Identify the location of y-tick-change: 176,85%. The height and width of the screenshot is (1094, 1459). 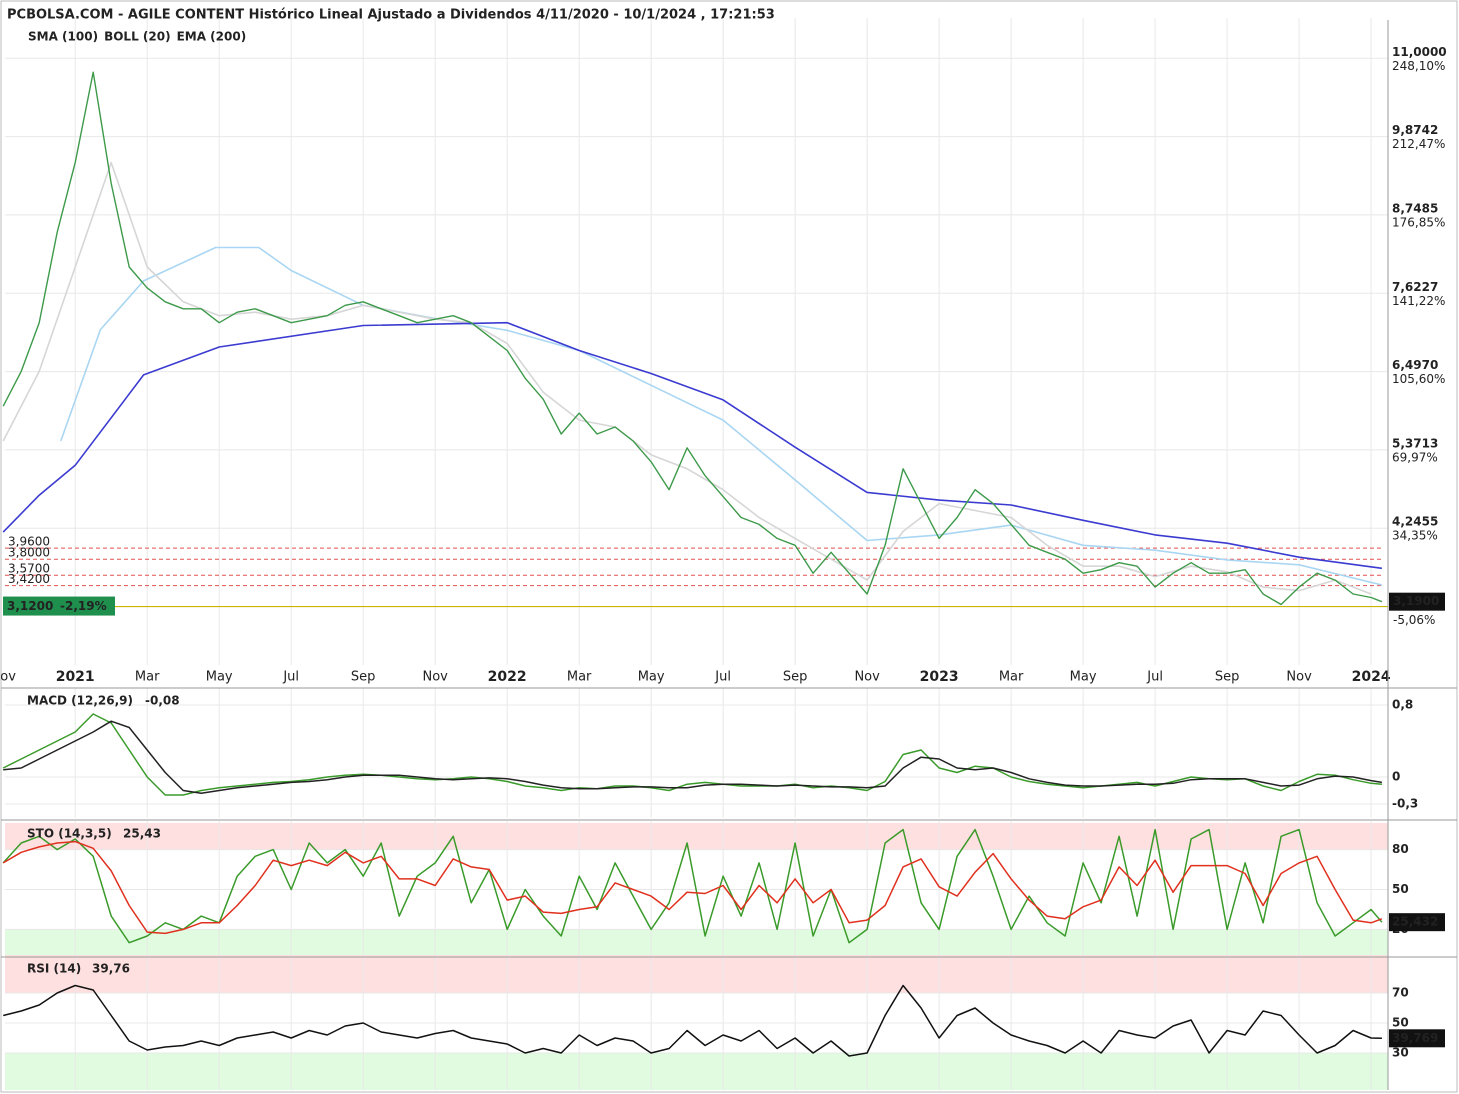
(1418, 222).